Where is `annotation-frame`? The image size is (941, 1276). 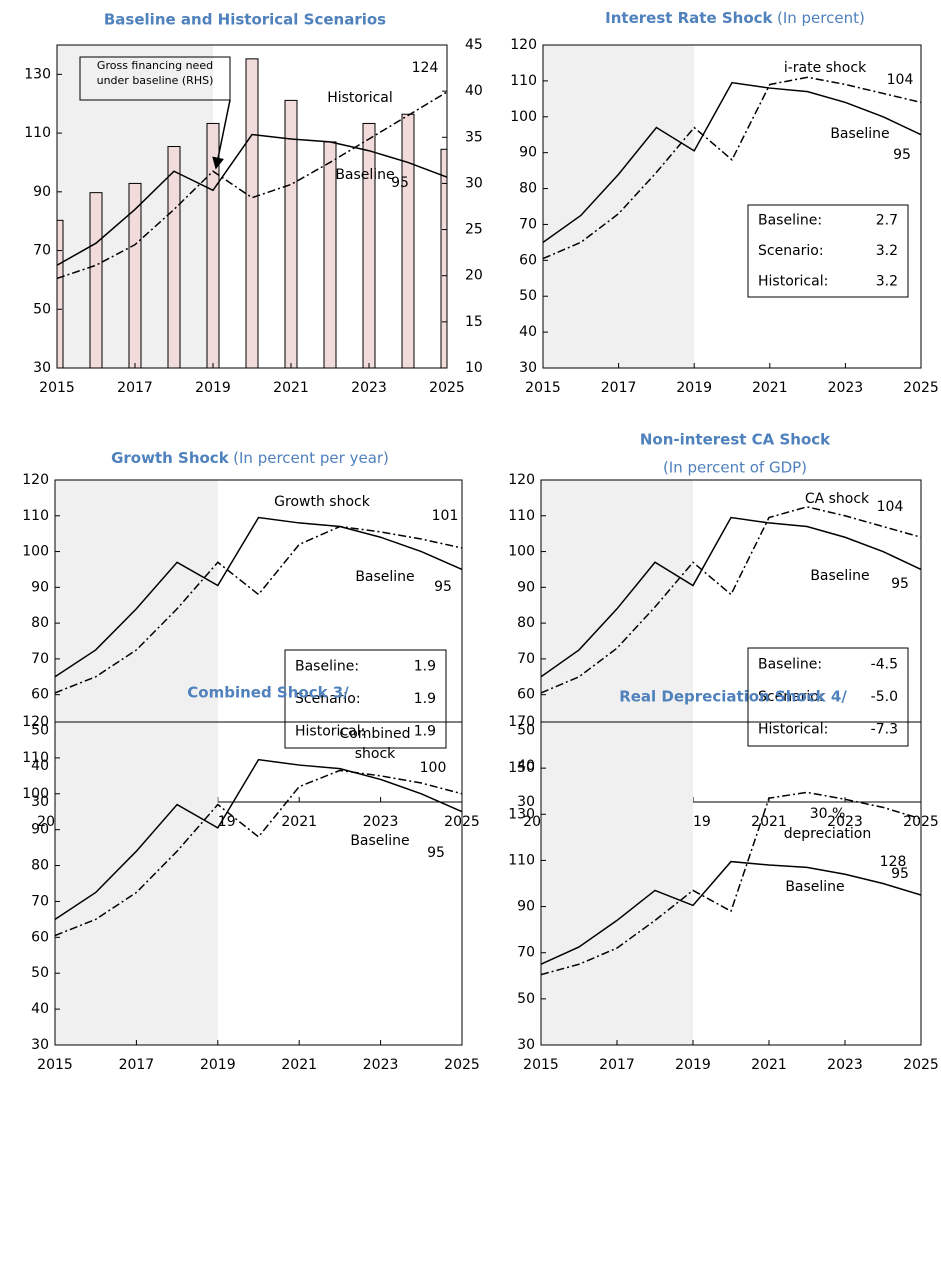 annotation-frame is located at coordinates (155, 78).